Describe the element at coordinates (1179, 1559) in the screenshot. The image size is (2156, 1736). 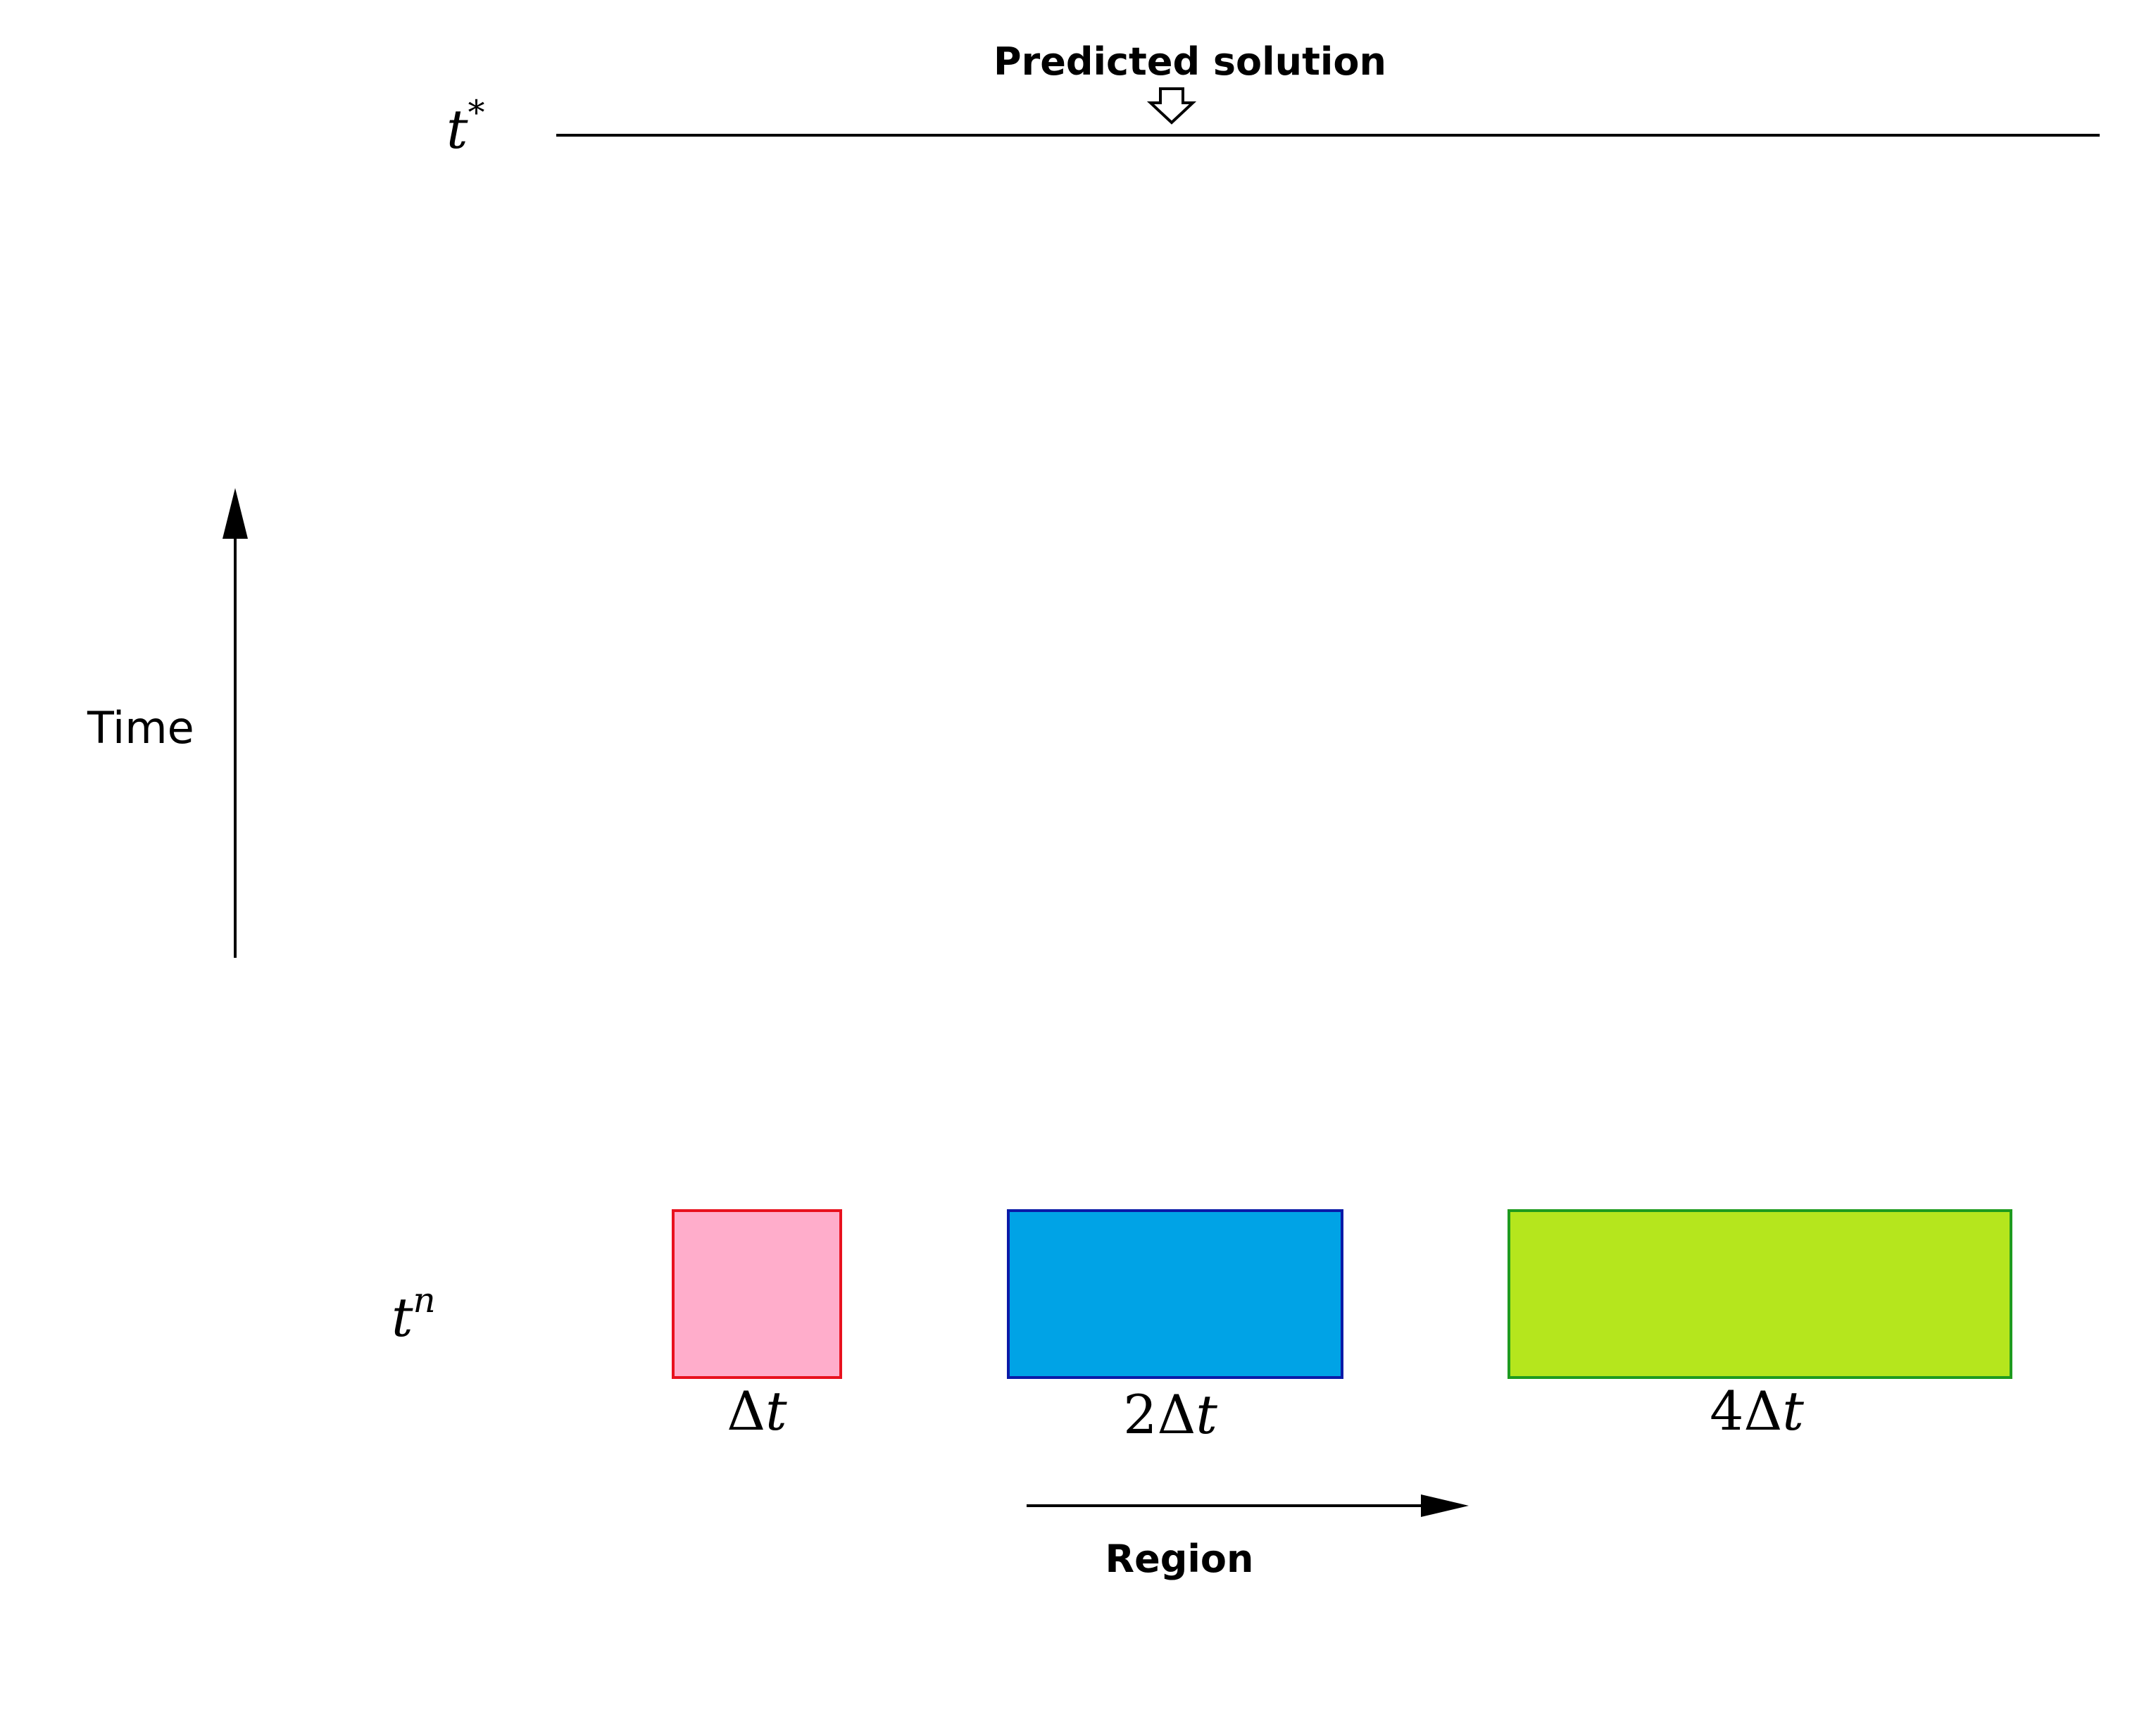
I see `region-axis-label: Region` at that location.